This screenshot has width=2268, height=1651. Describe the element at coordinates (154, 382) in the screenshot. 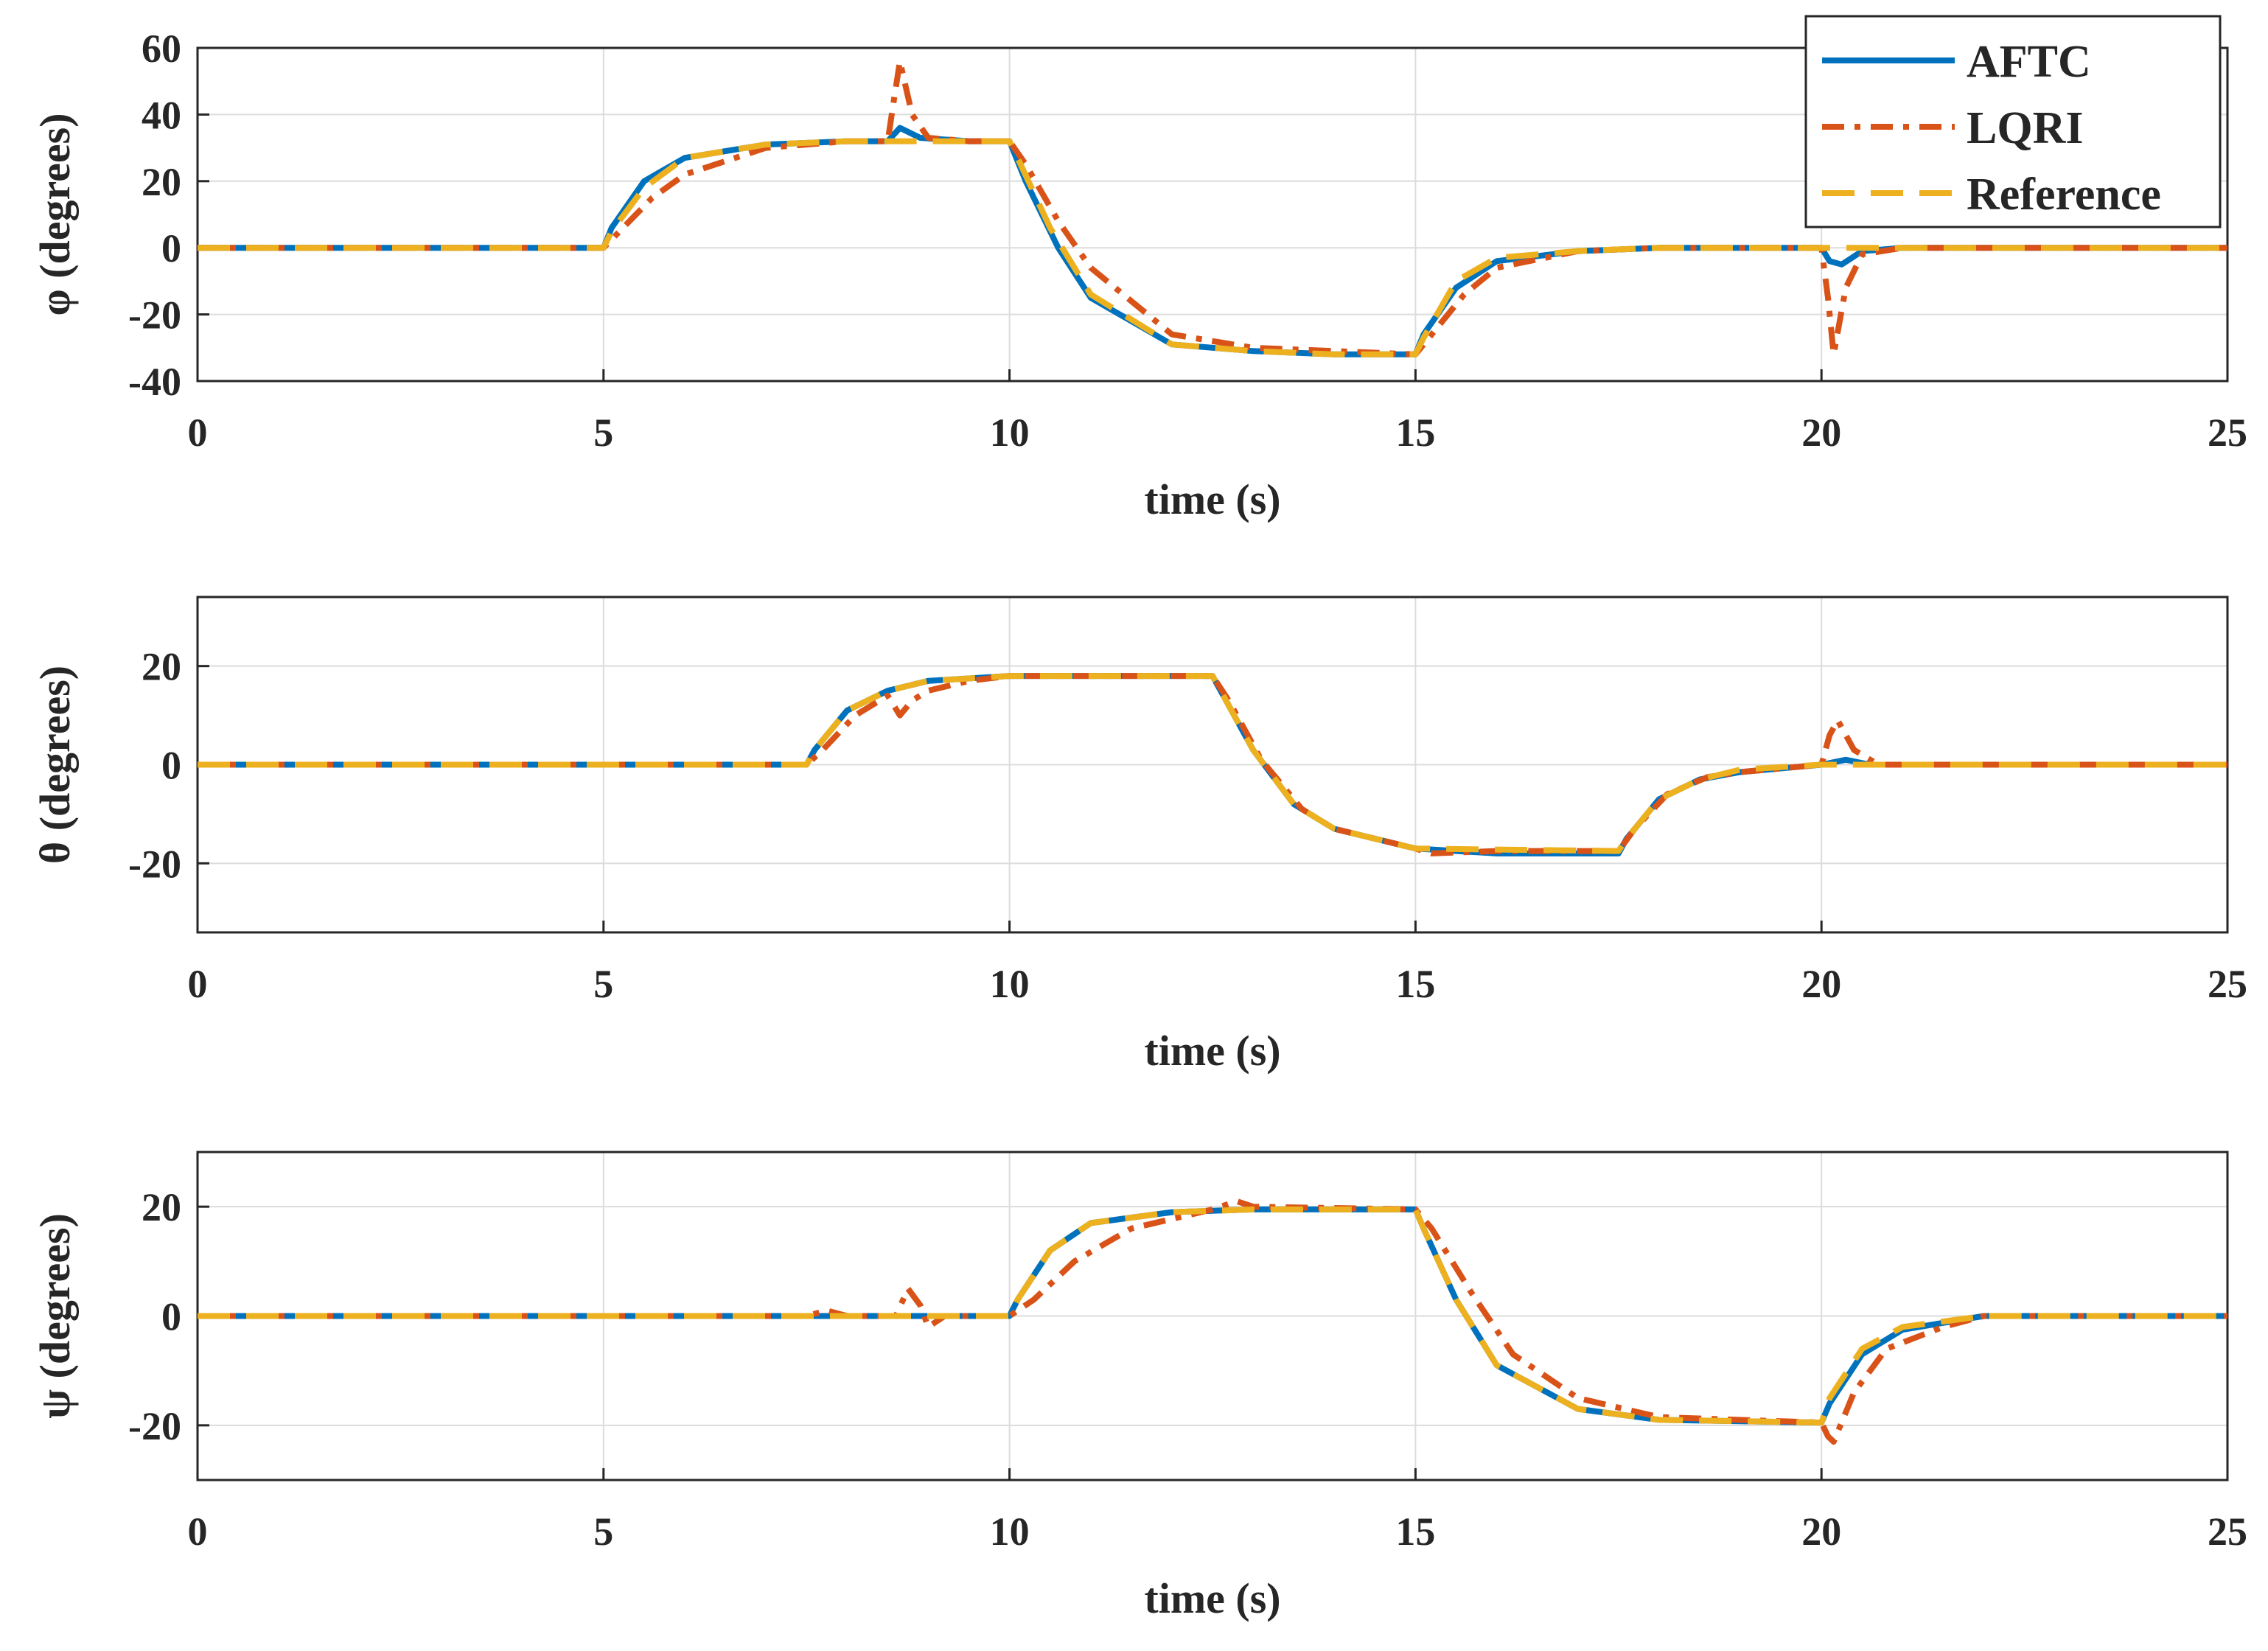

I see `y-tick-label: -40` at that location.